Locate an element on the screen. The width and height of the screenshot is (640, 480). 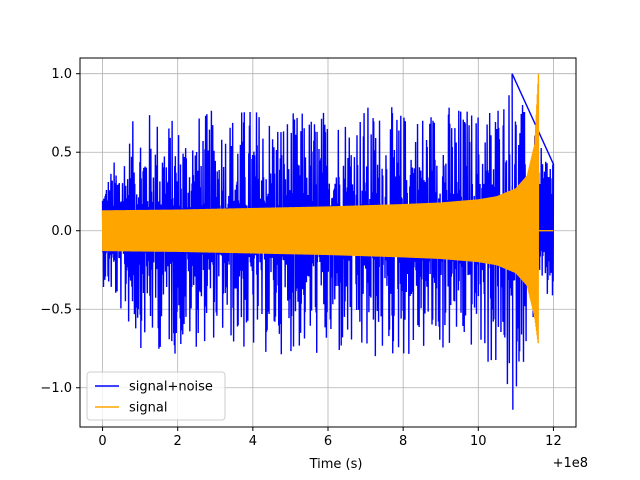
y-tick-label: −1.0 is located at coordinates (56, 388).